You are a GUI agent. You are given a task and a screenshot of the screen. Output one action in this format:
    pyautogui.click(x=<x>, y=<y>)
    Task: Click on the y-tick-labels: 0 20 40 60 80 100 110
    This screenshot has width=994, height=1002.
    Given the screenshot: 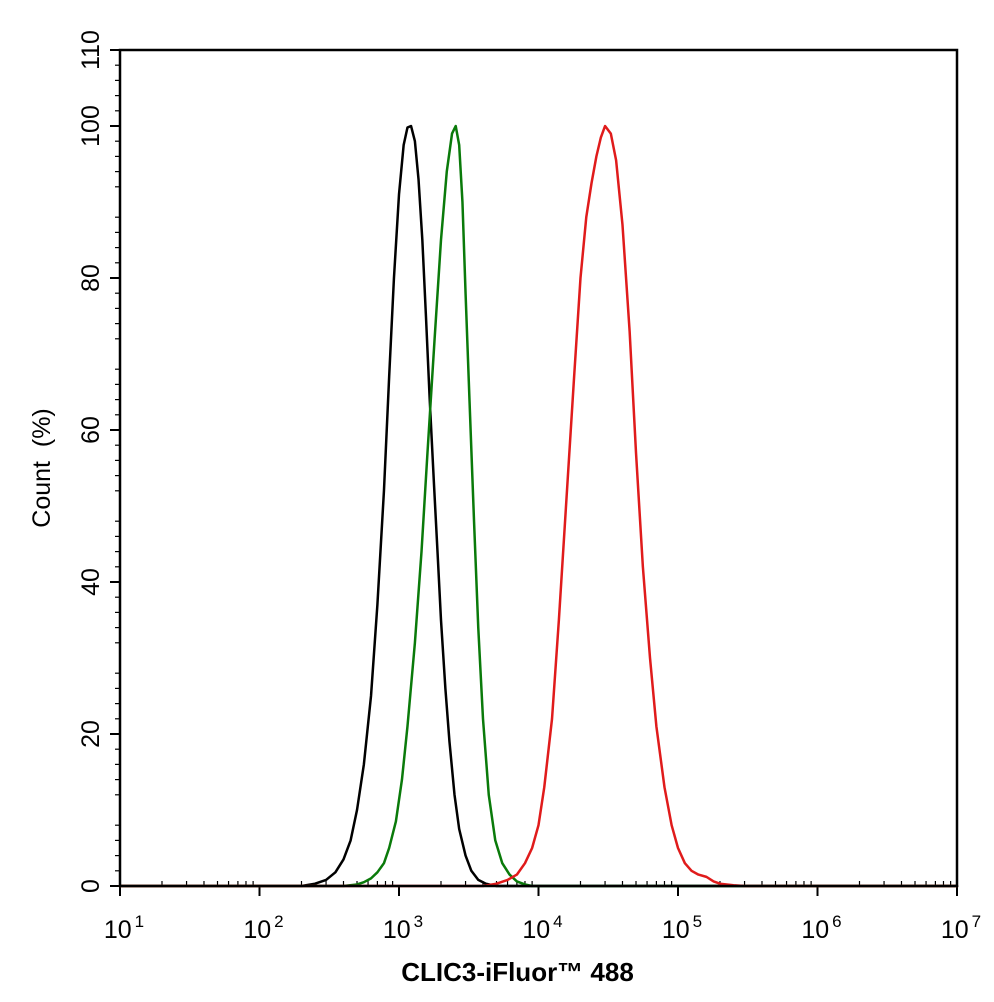 What is the action you would take?
    pyautogui.click(x=91, y=461)
    